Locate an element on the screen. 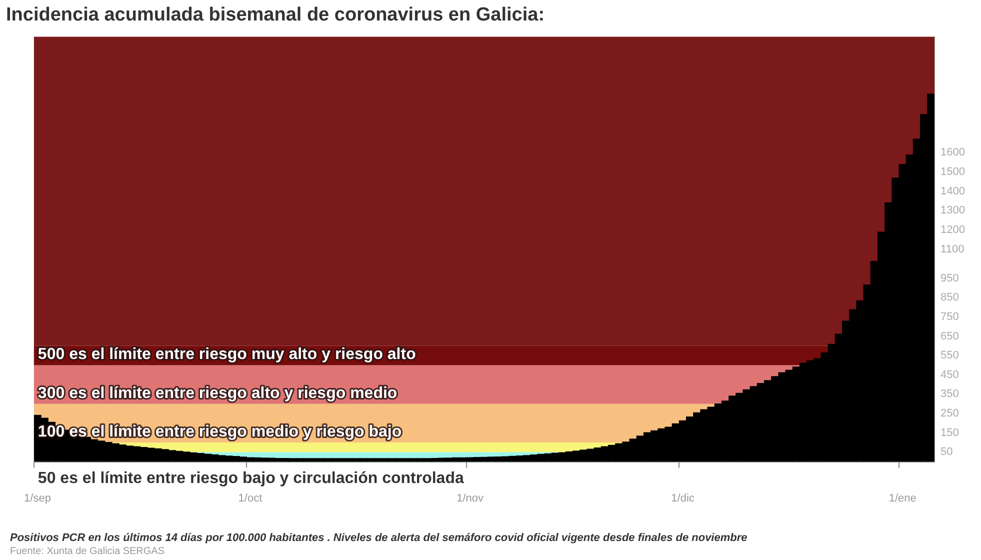  x-tick-label: 1/oct is located at coordinates (250, 498).